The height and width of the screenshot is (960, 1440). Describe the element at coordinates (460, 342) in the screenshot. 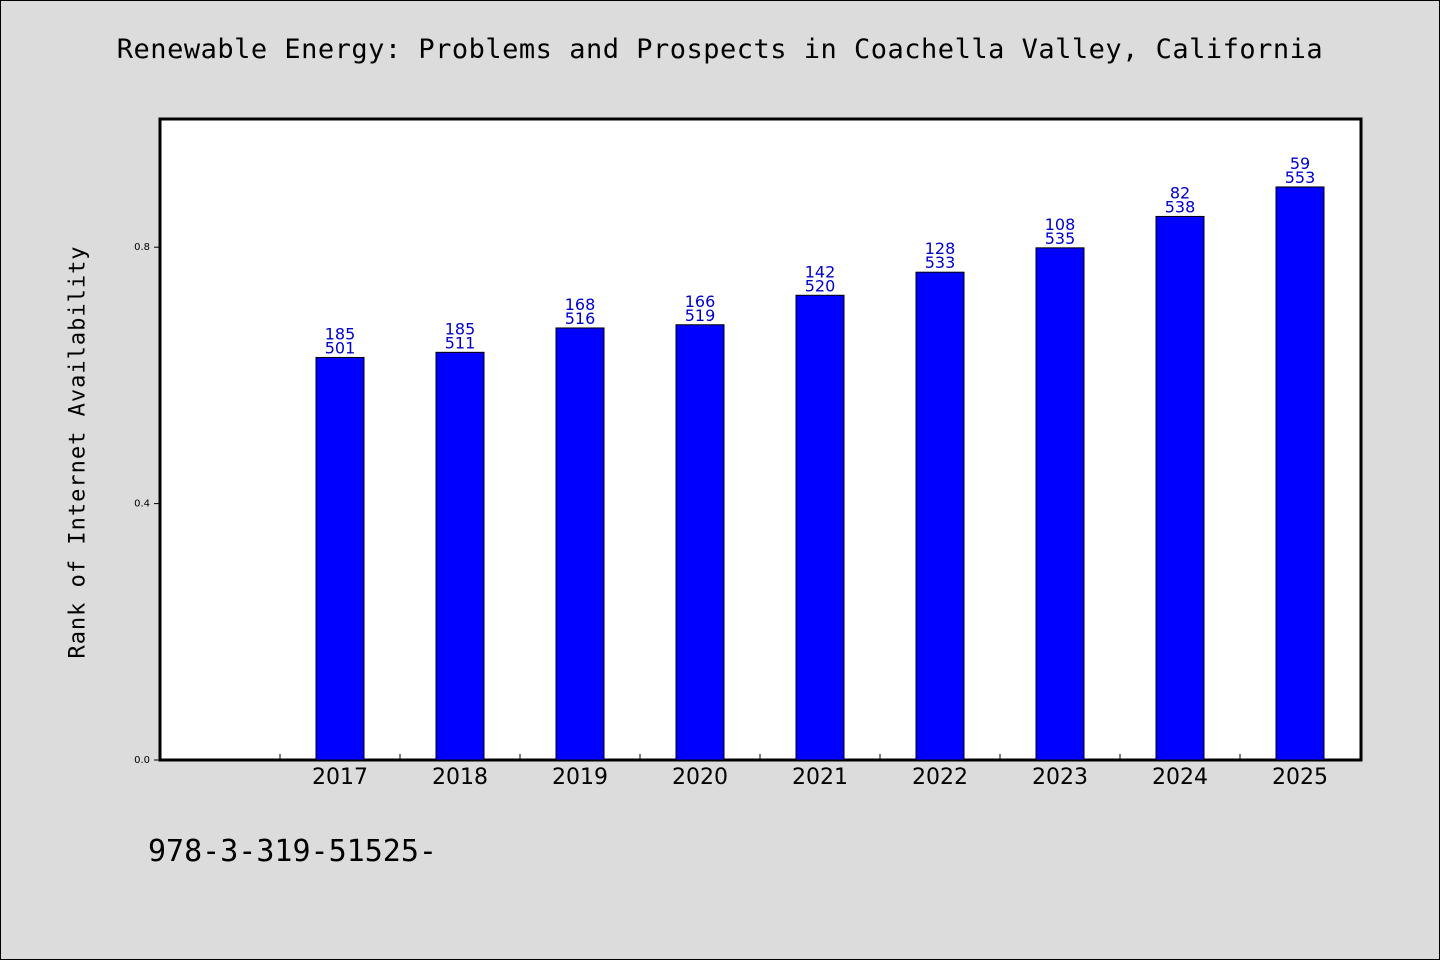

I see `bar-label-bottom: 511` at that location.